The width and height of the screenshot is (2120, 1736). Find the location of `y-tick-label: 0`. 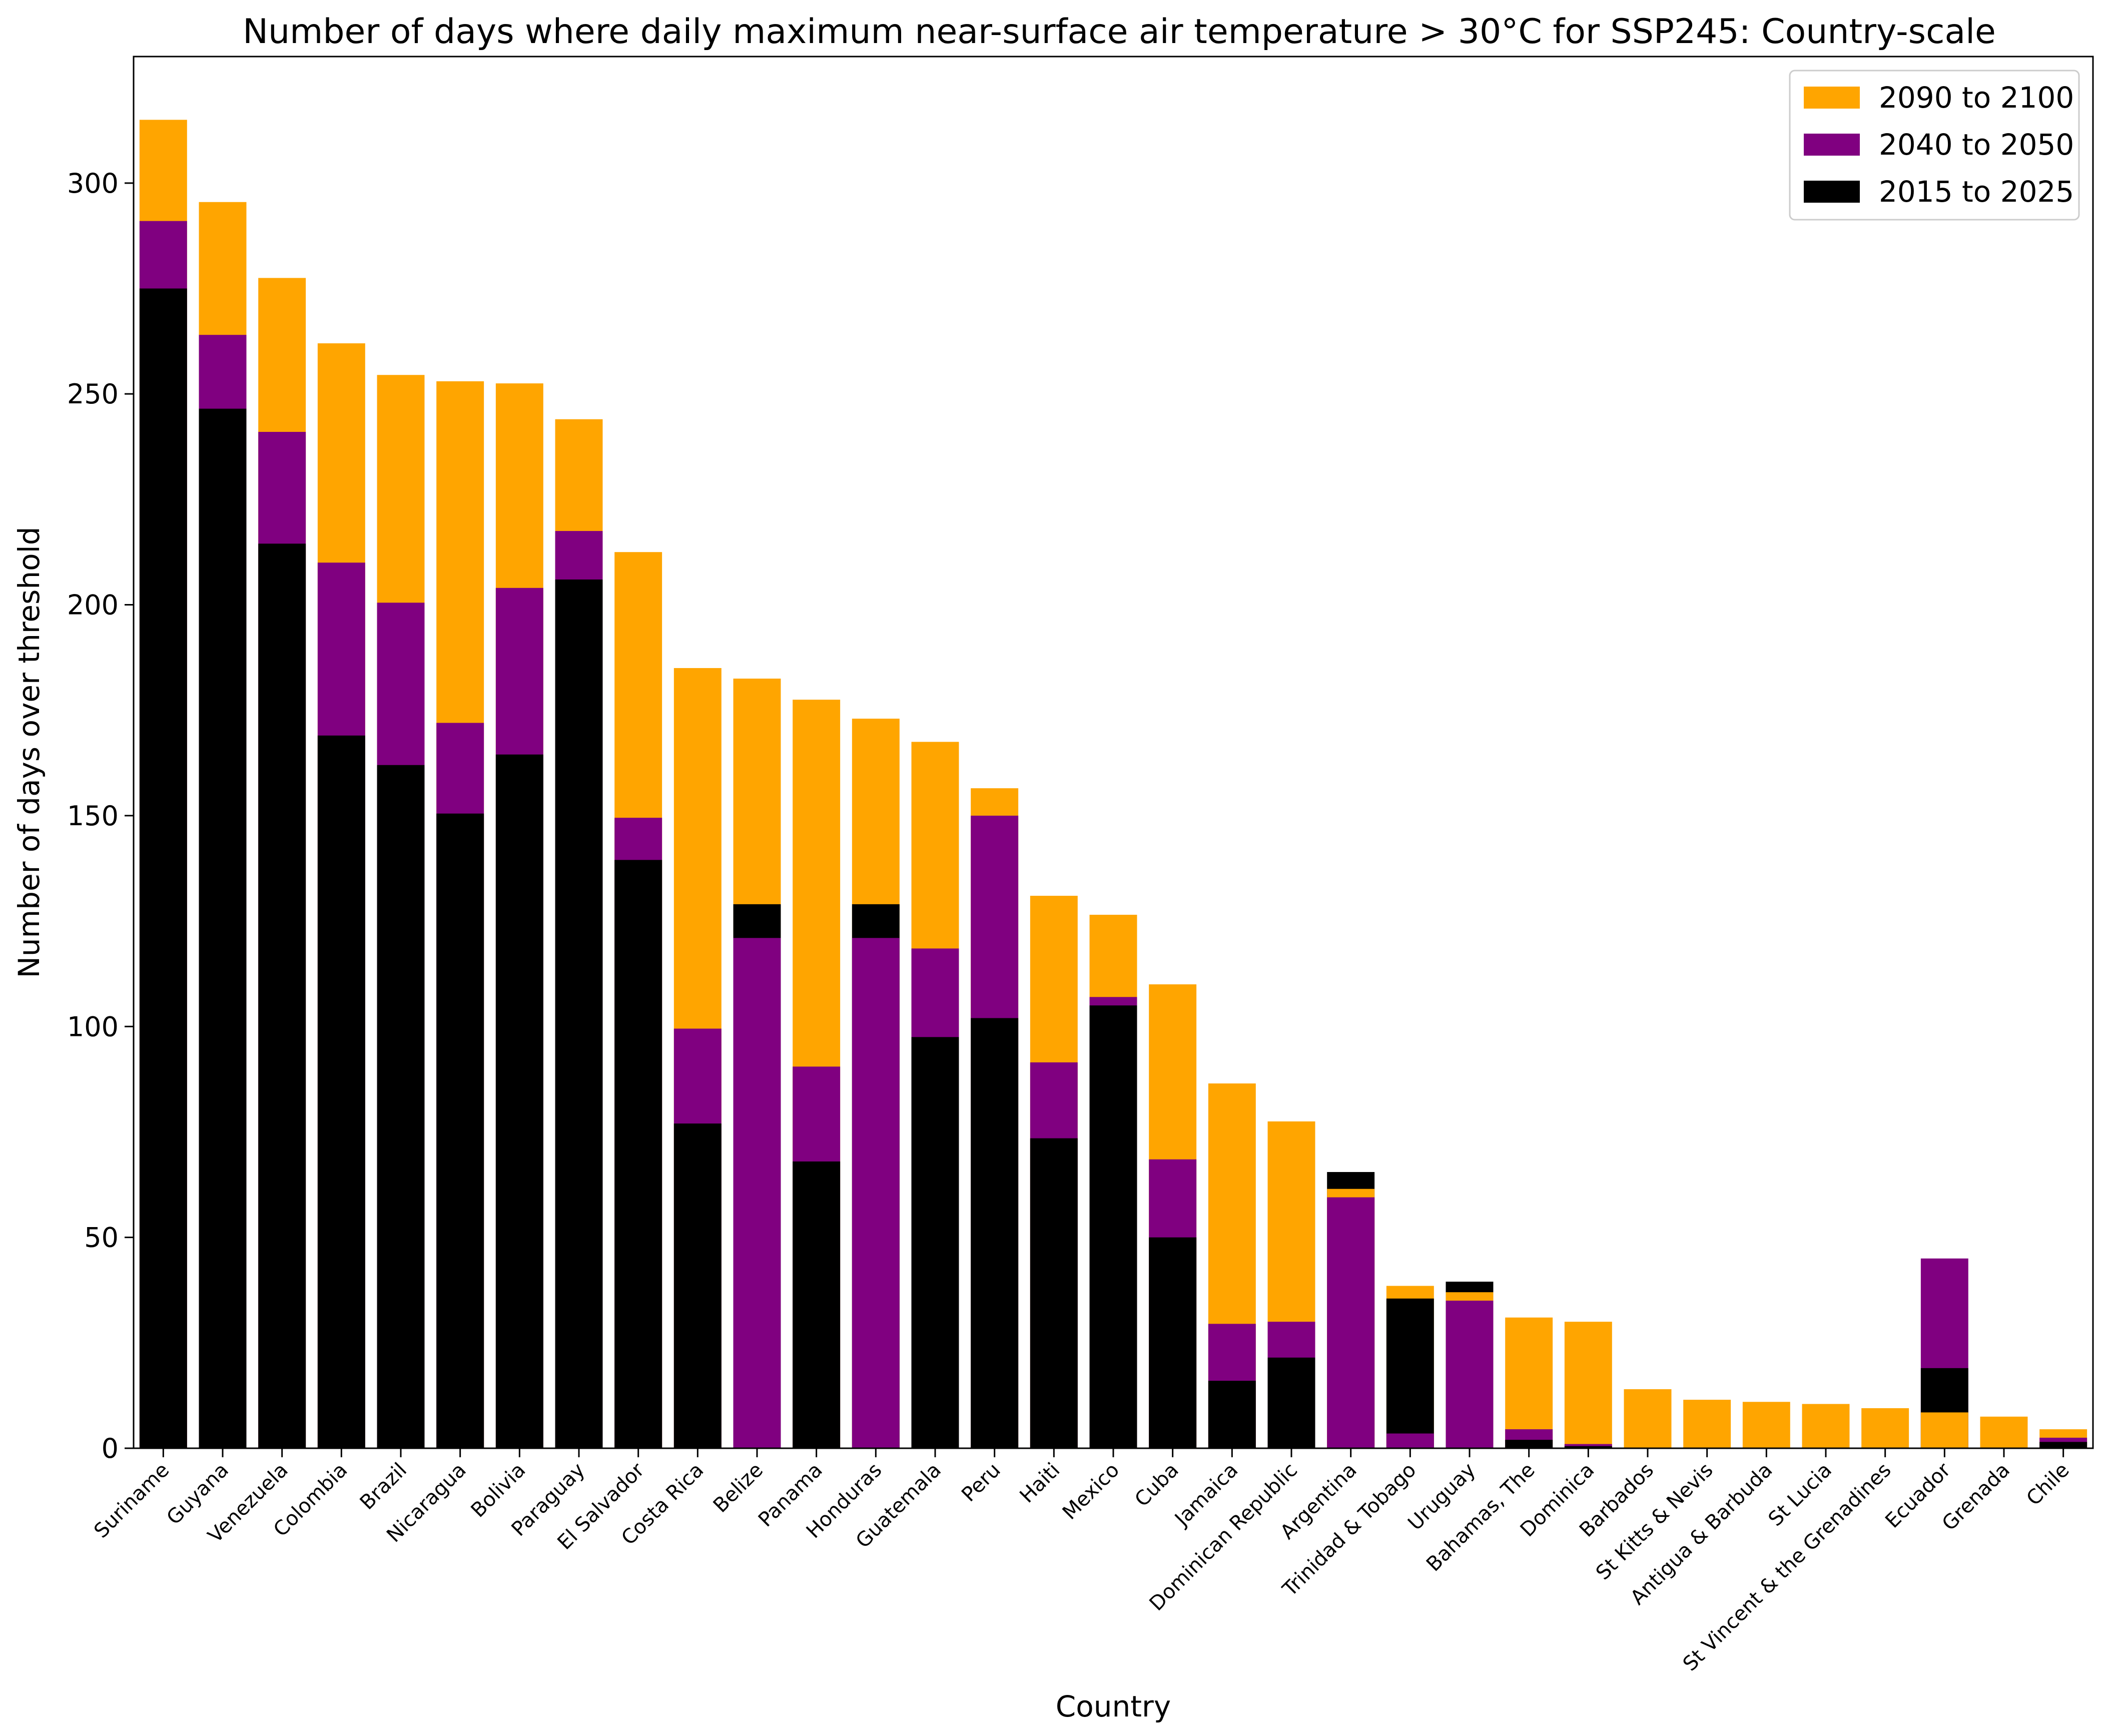

y-tick-label: 0 is located at coordinates (111, 1449).